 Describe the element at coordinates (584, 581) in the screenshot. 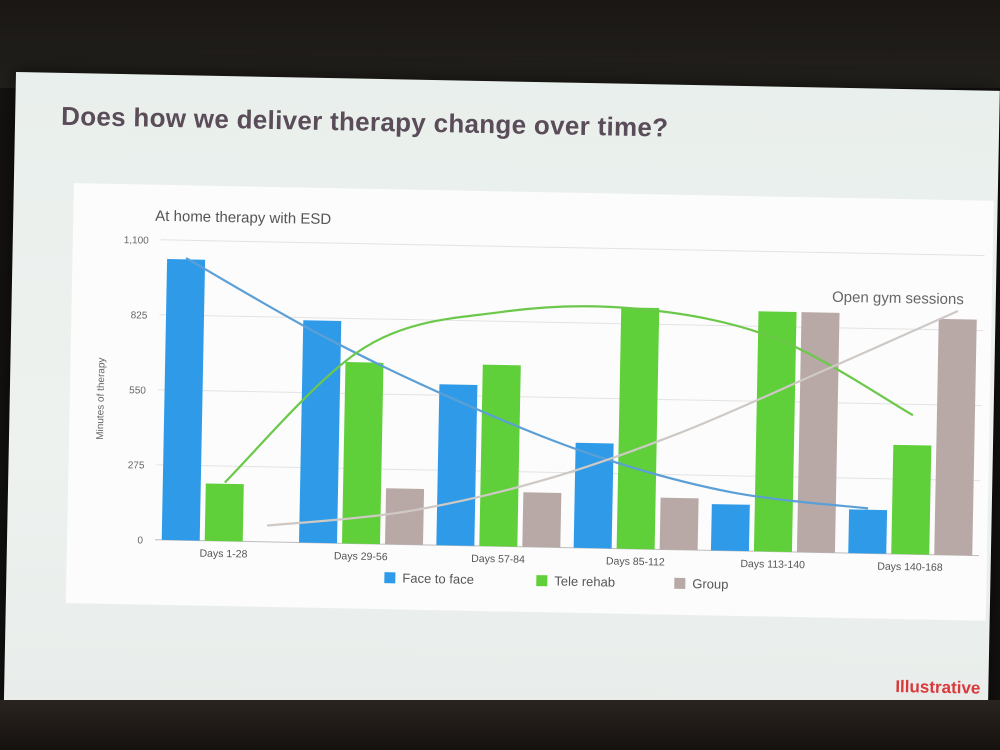

I see `legend-label: Tele rehab` at that location.